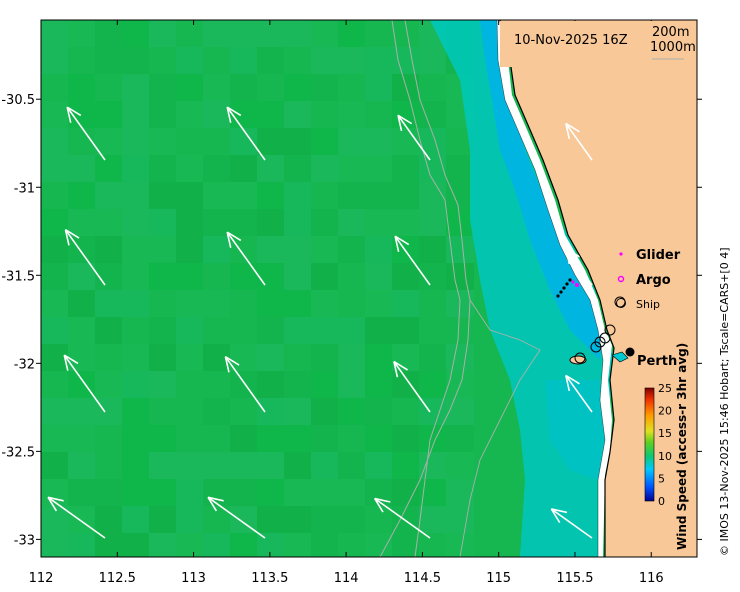 Image resolution: width=740 pixels, height=592 pixels. Describe the element at coordinates (422, 578) in the screenshot. I see `x-tick-label: 114.5` at that location.